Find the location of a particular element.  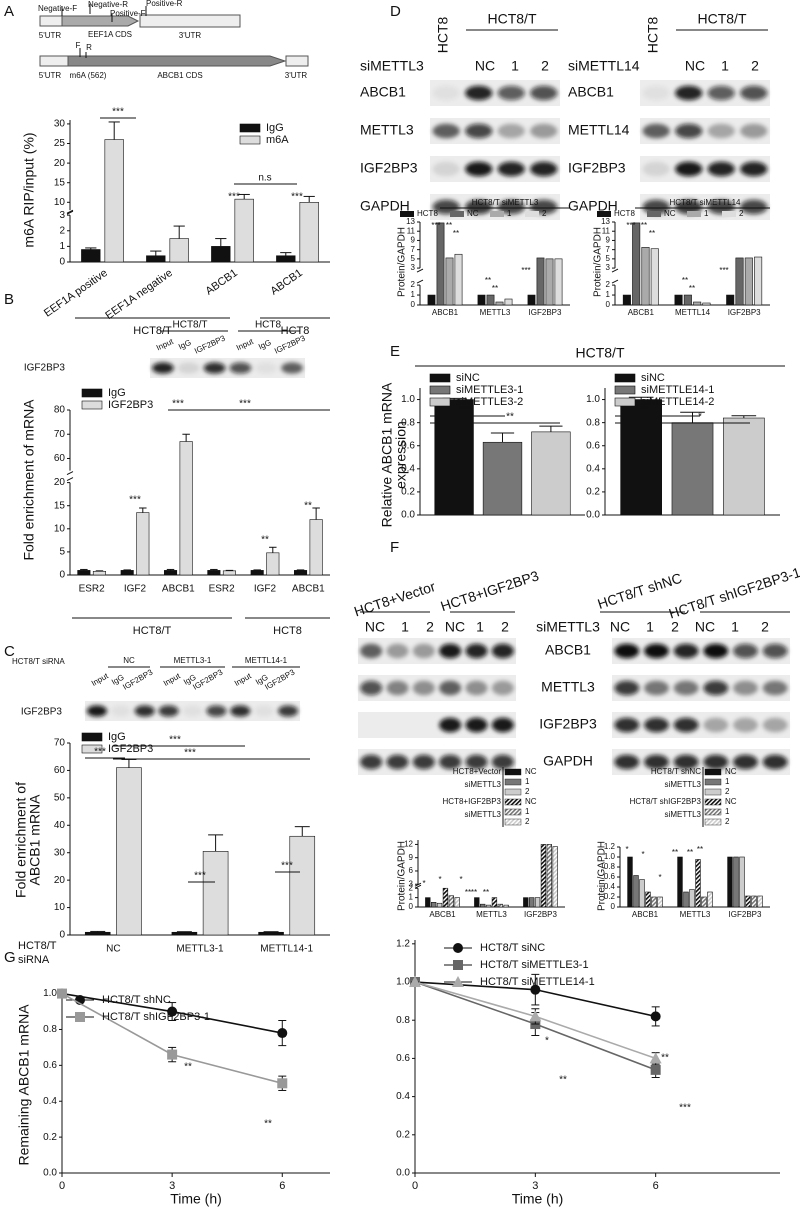

y-tick-label: 9 is located at coordinates (413, 240).